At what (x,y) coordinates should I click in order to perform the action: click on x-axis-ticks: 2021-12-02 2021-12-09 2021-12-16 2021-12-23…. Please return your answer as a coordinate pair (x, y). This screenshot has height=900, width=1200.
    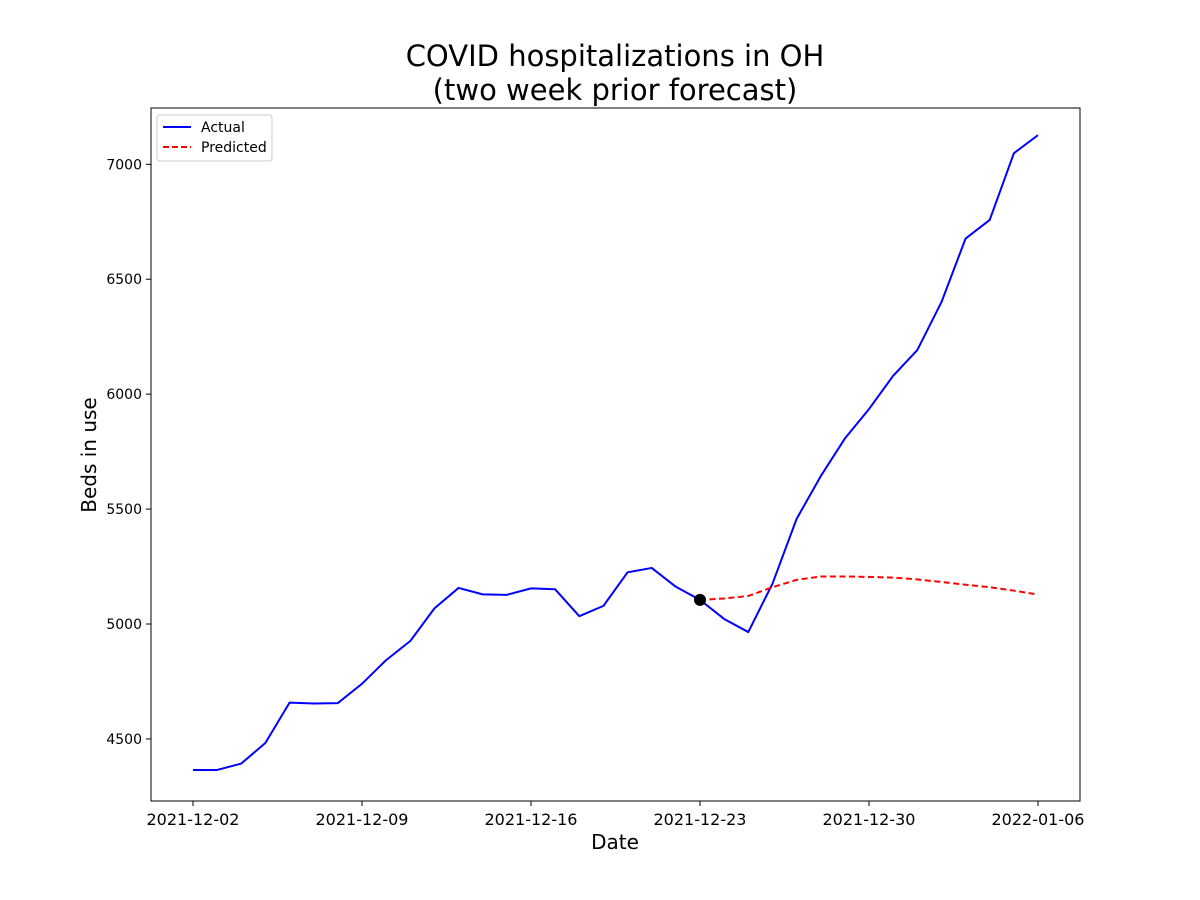
    Looking at the image, I should click on (616, 815).